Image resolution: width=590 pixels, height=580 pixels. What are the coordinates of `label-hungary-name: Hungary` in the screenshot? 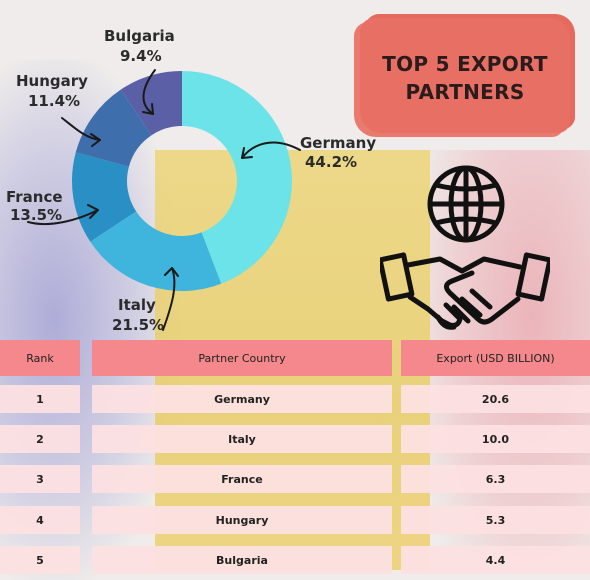 It's located at (52, 81).